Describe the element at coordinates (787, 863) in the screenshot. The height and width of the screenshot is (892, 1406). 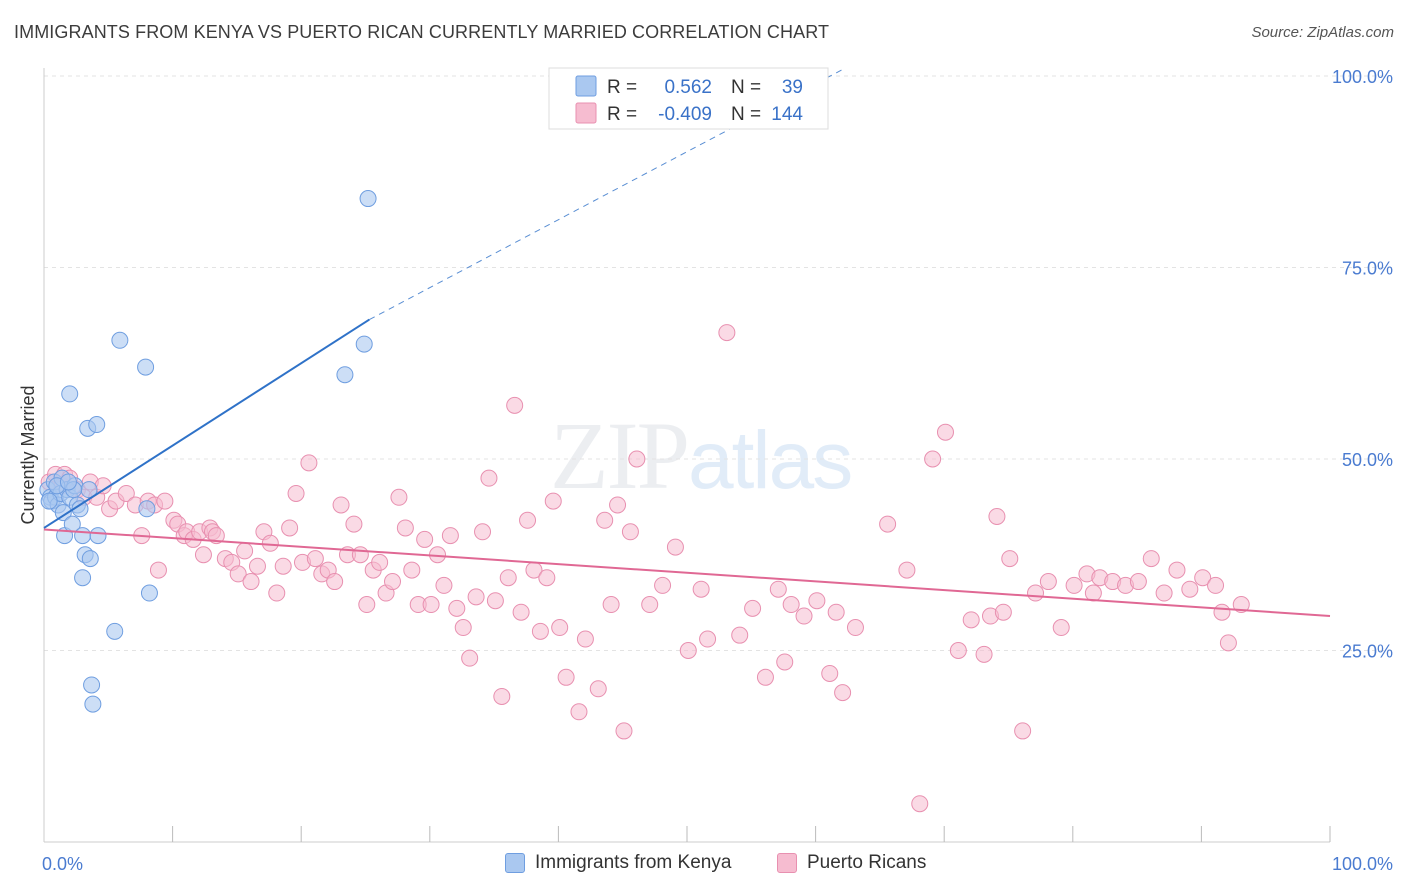
I see `bottom-legend-pr-swatch` at that location.